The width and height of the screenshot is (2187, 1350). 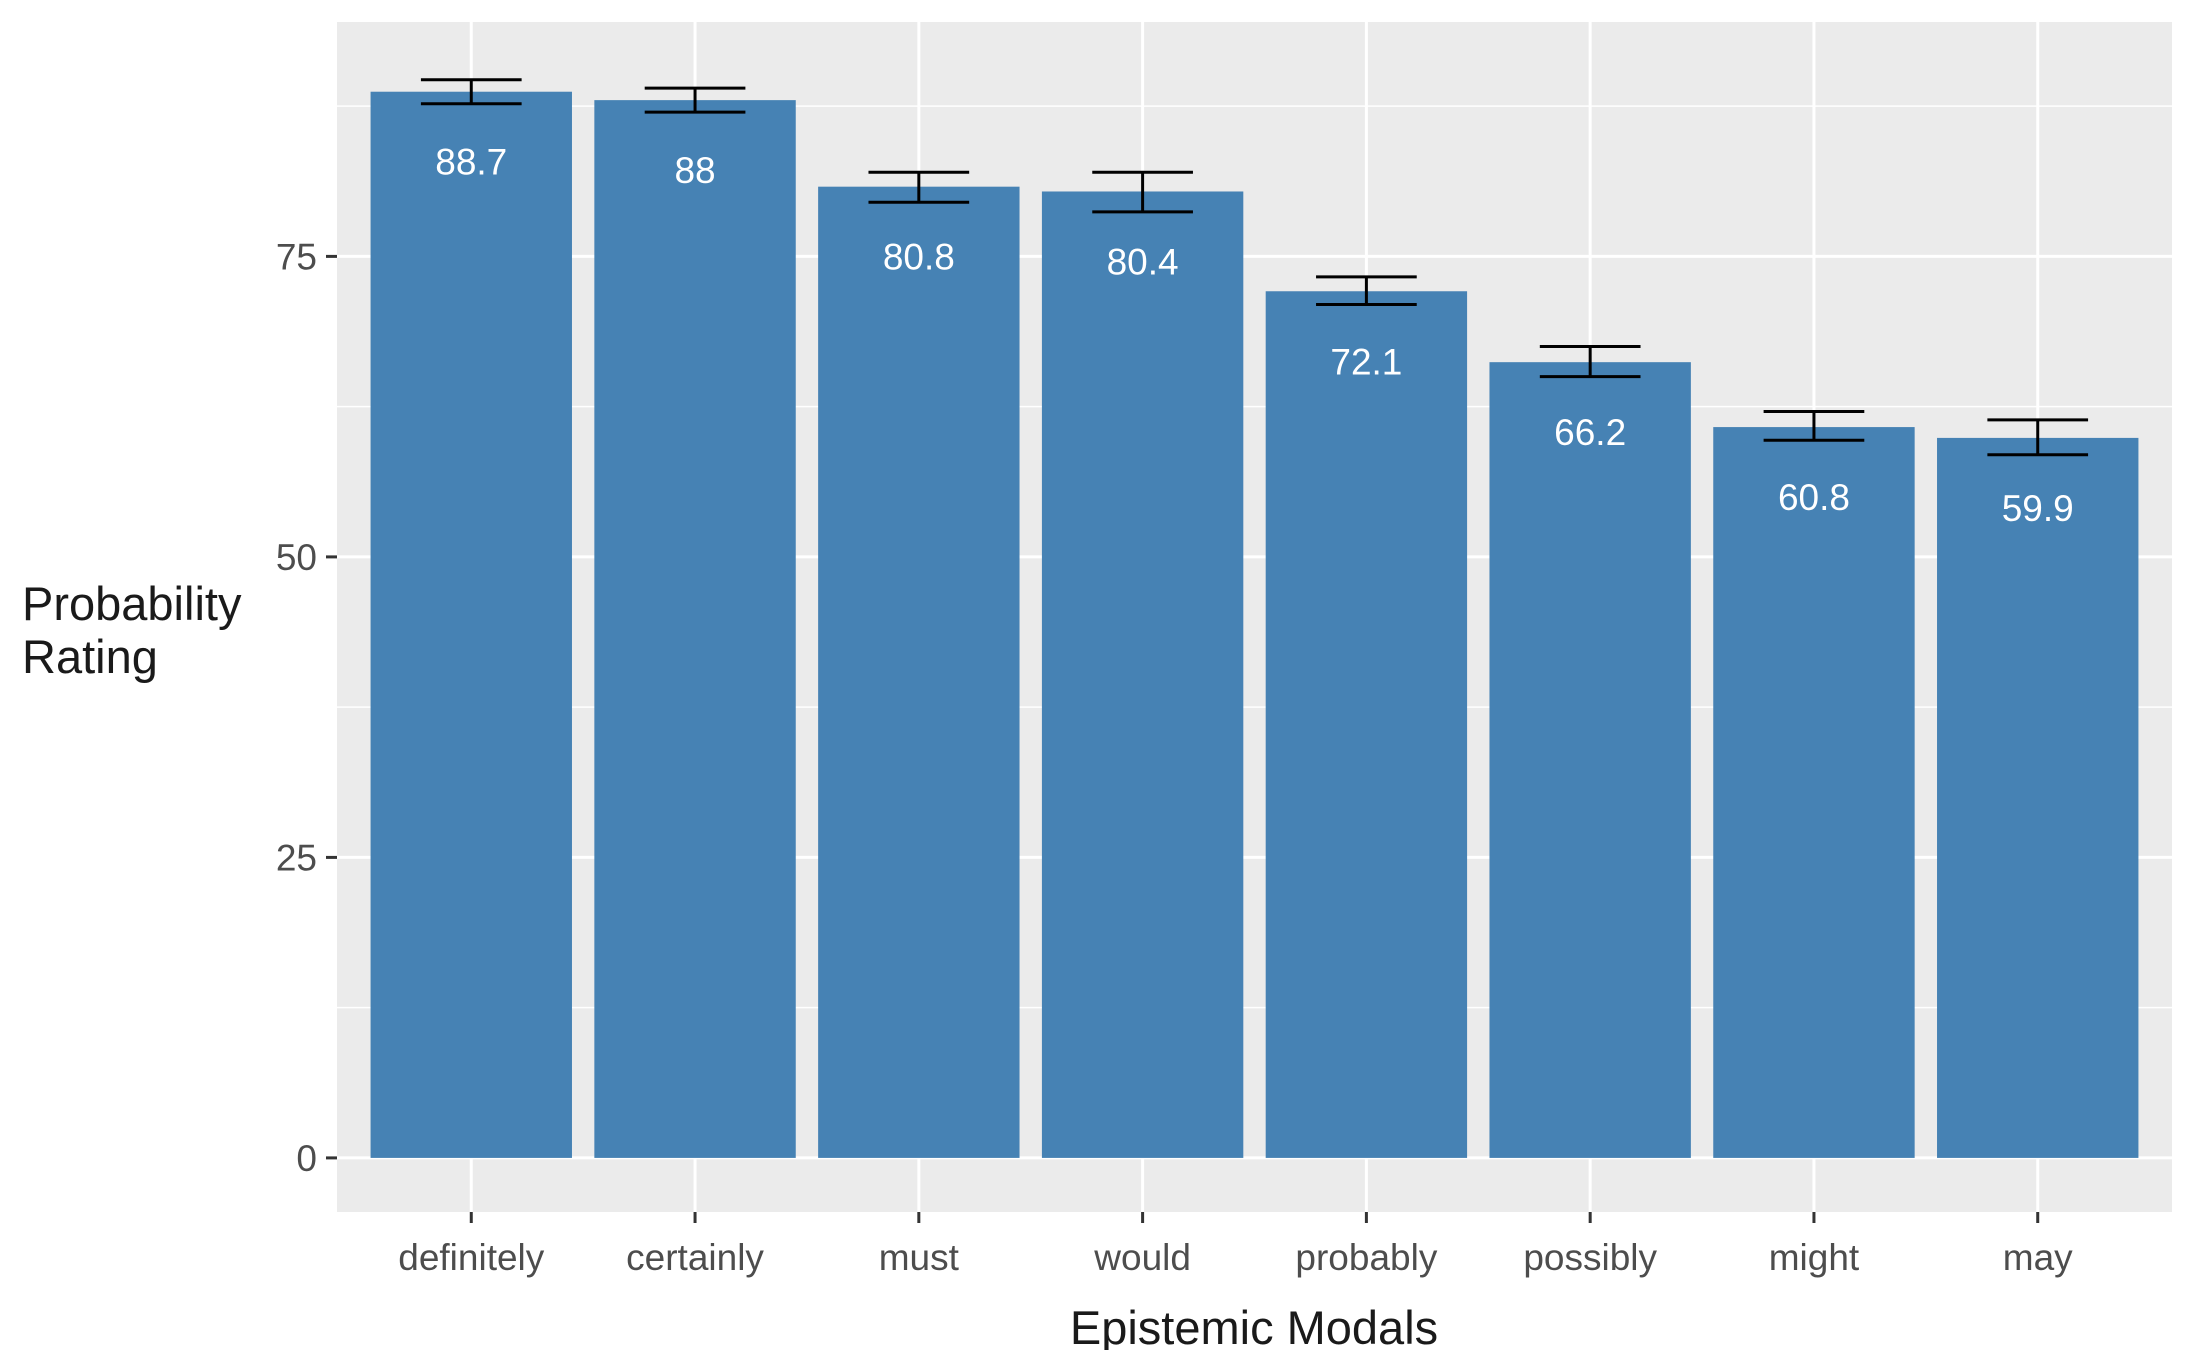 What do you see at coordinates (919, 672) in the screenshot?
I see `bar-must` at bounding box center [919, 672].